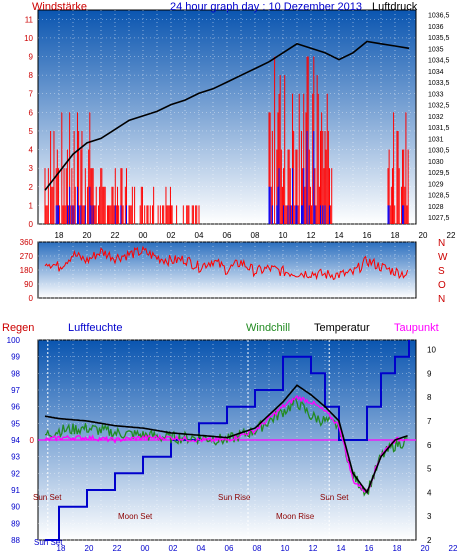 The width and height of the screenshot is (470, 555). Describe the element at coordinates (439, 106) in the screenshot. I see `pressure-tick-label: 1032,5` at that location.